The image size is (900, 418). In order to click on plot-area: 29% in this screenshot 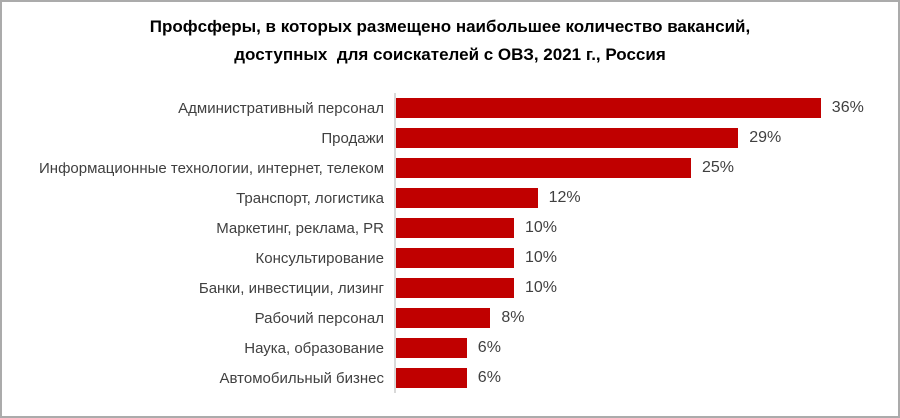, I will do `click(646, 138)`.